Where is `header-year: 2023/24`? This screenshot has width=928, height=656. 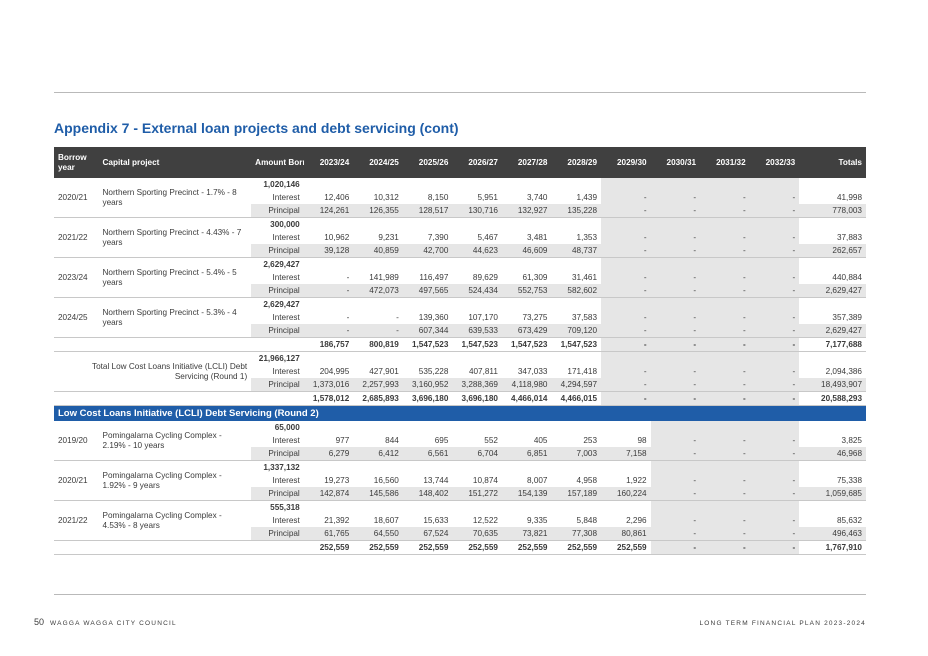 header-year: 2023/24 is located at coordinates (328, 162).